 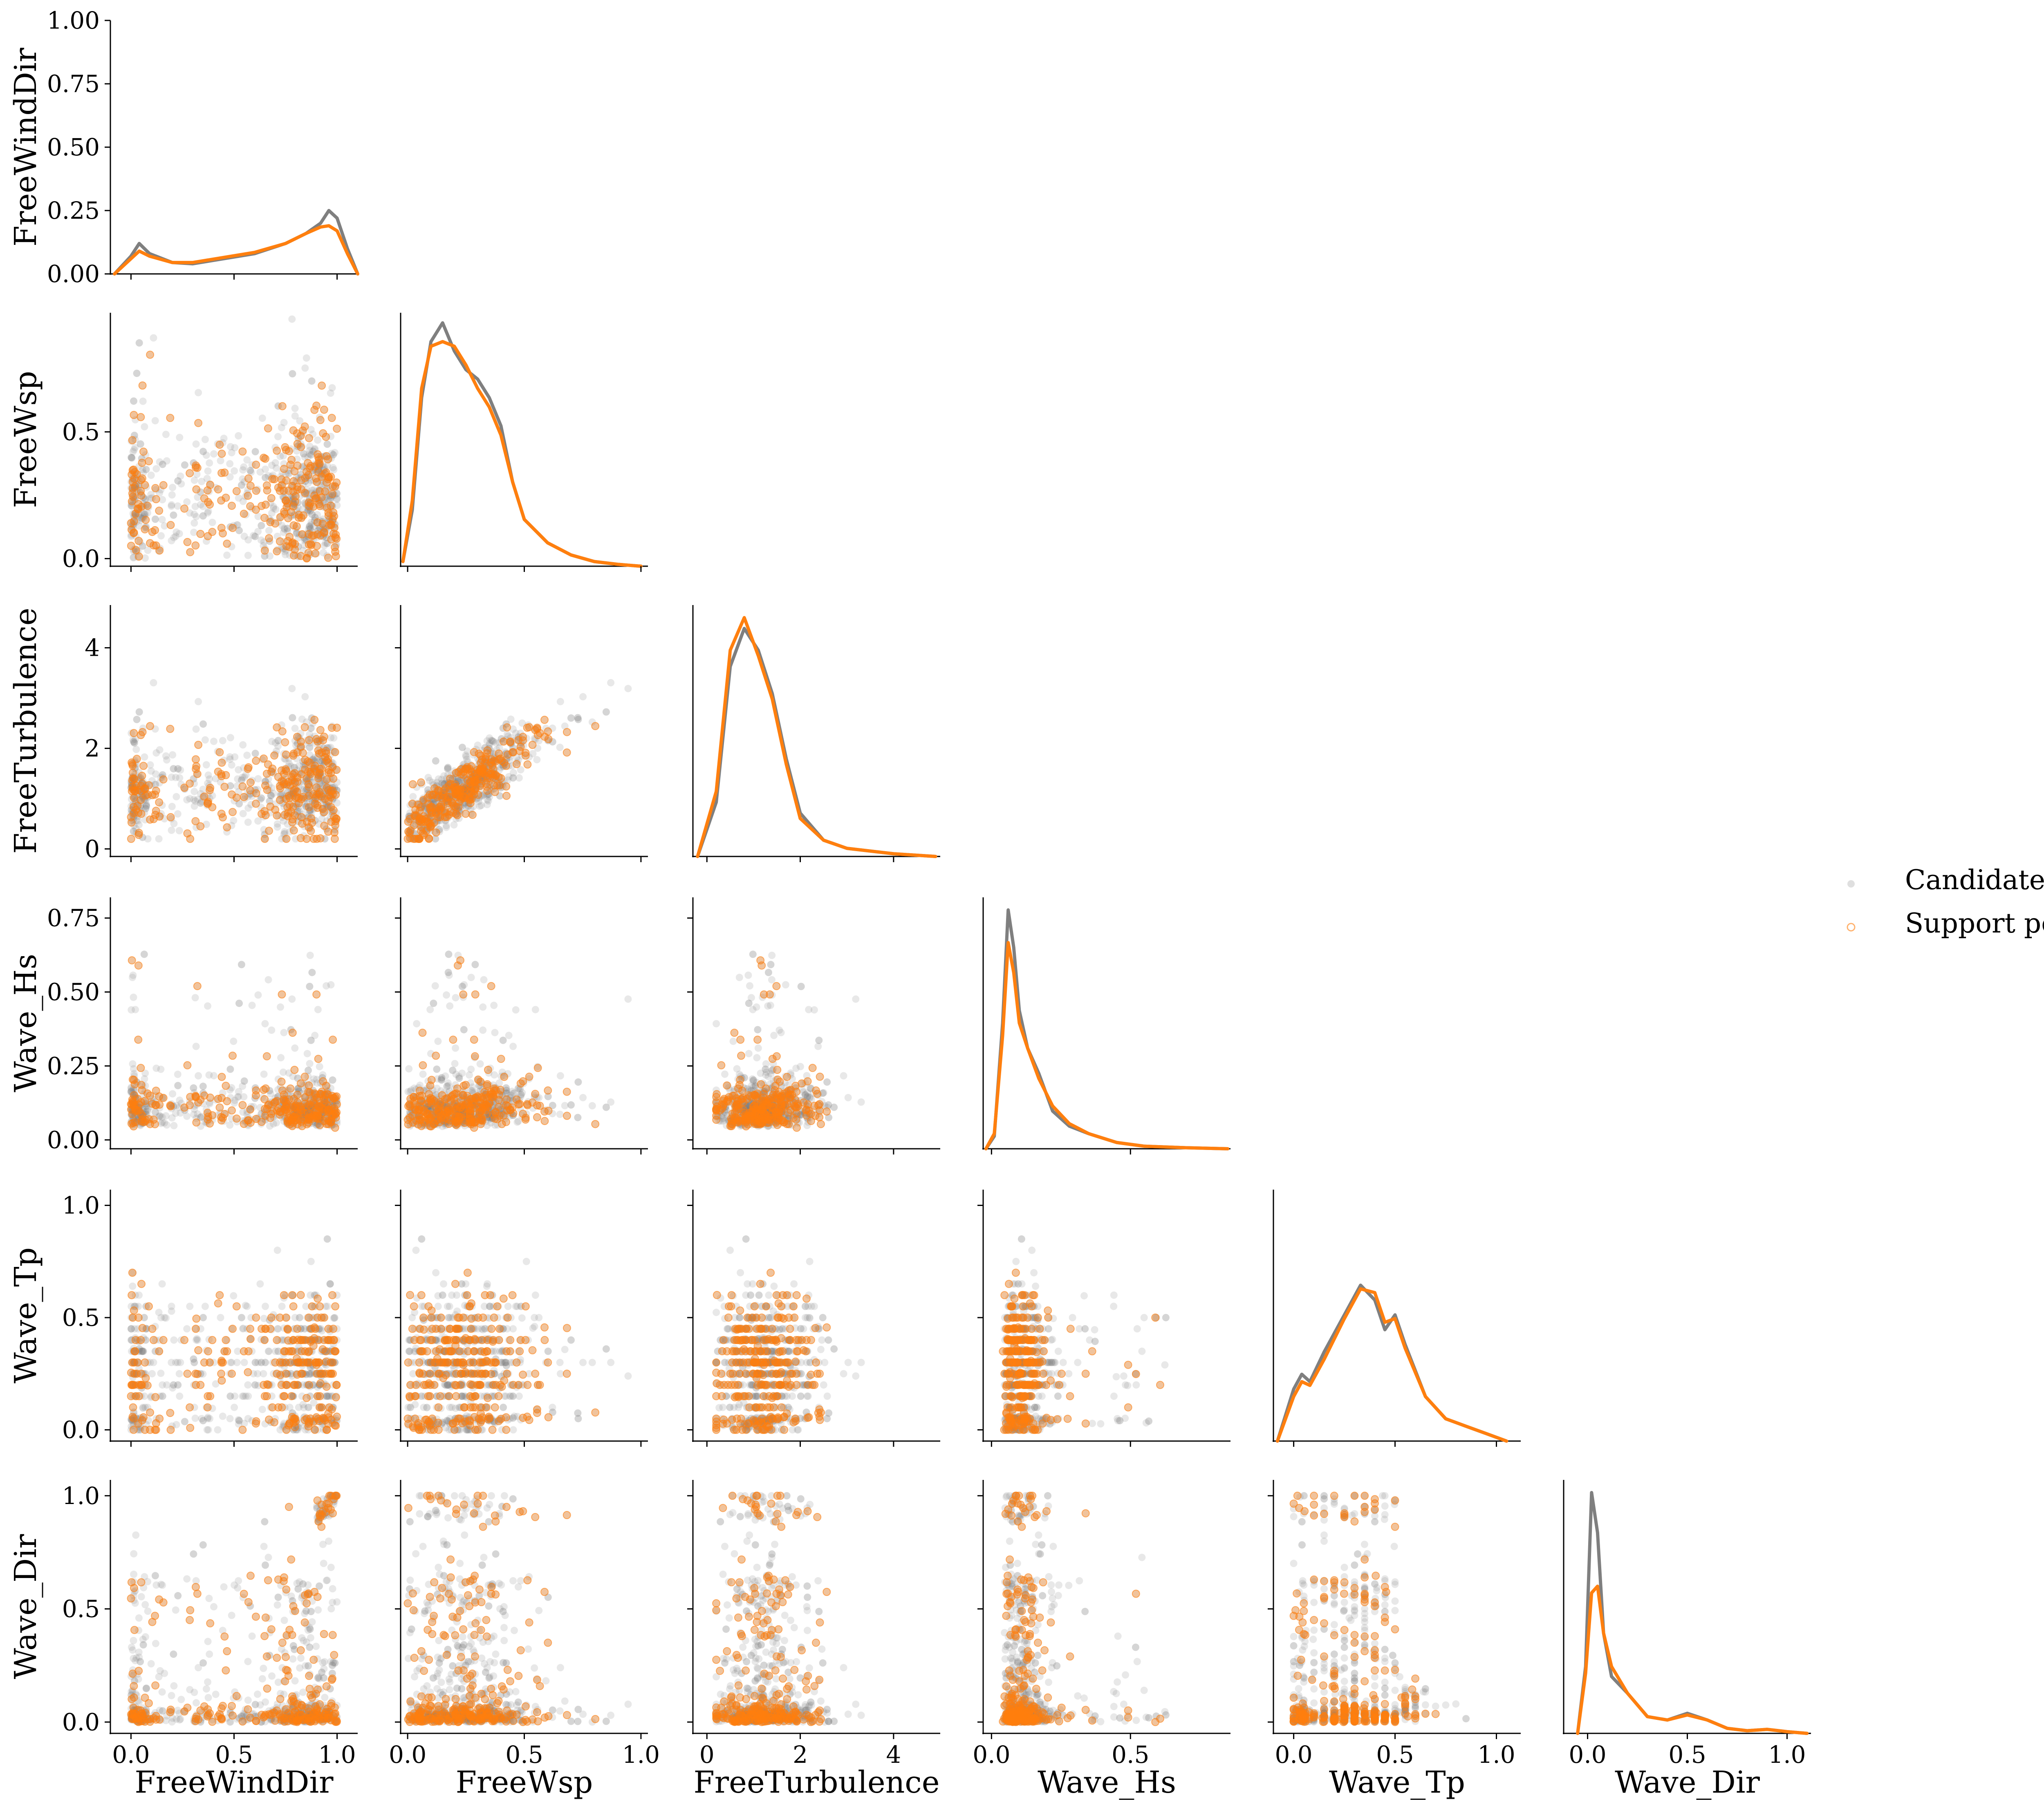 What do you see at coordinates (816, 733) in the screenshot?
I see `panel-freeturbulence-vs-freeturbulence` at bounding box center [816, 733].